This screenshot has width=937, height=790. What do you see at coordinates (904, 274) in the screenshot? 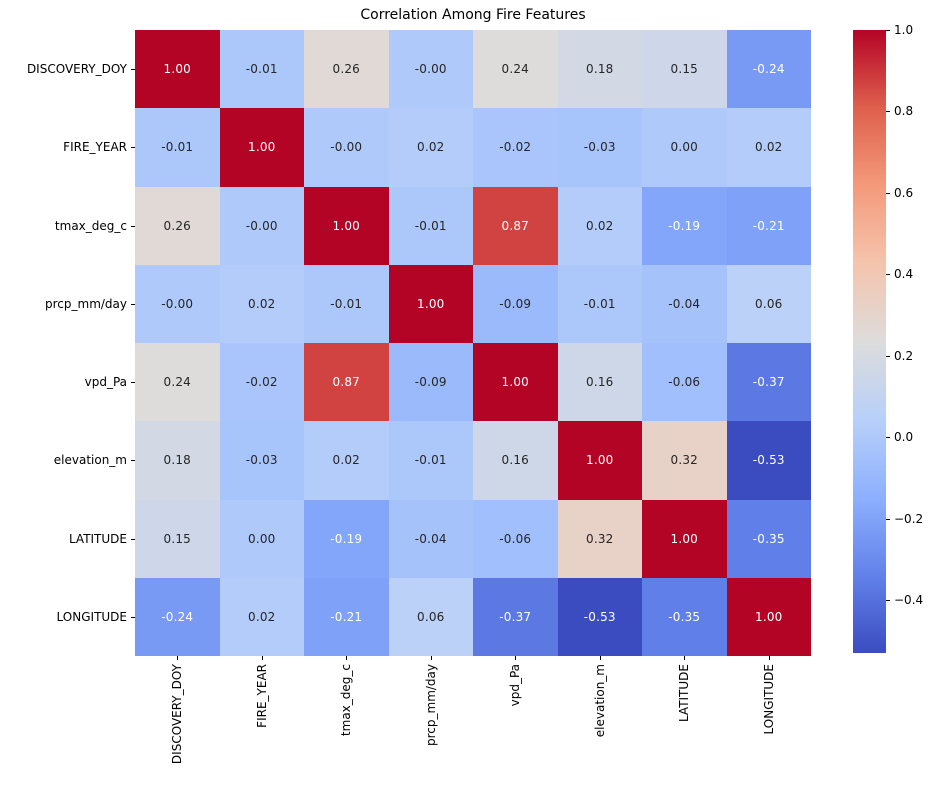
I see `colorbar-tick-label: 0.4` at bounding box center [904, 274].